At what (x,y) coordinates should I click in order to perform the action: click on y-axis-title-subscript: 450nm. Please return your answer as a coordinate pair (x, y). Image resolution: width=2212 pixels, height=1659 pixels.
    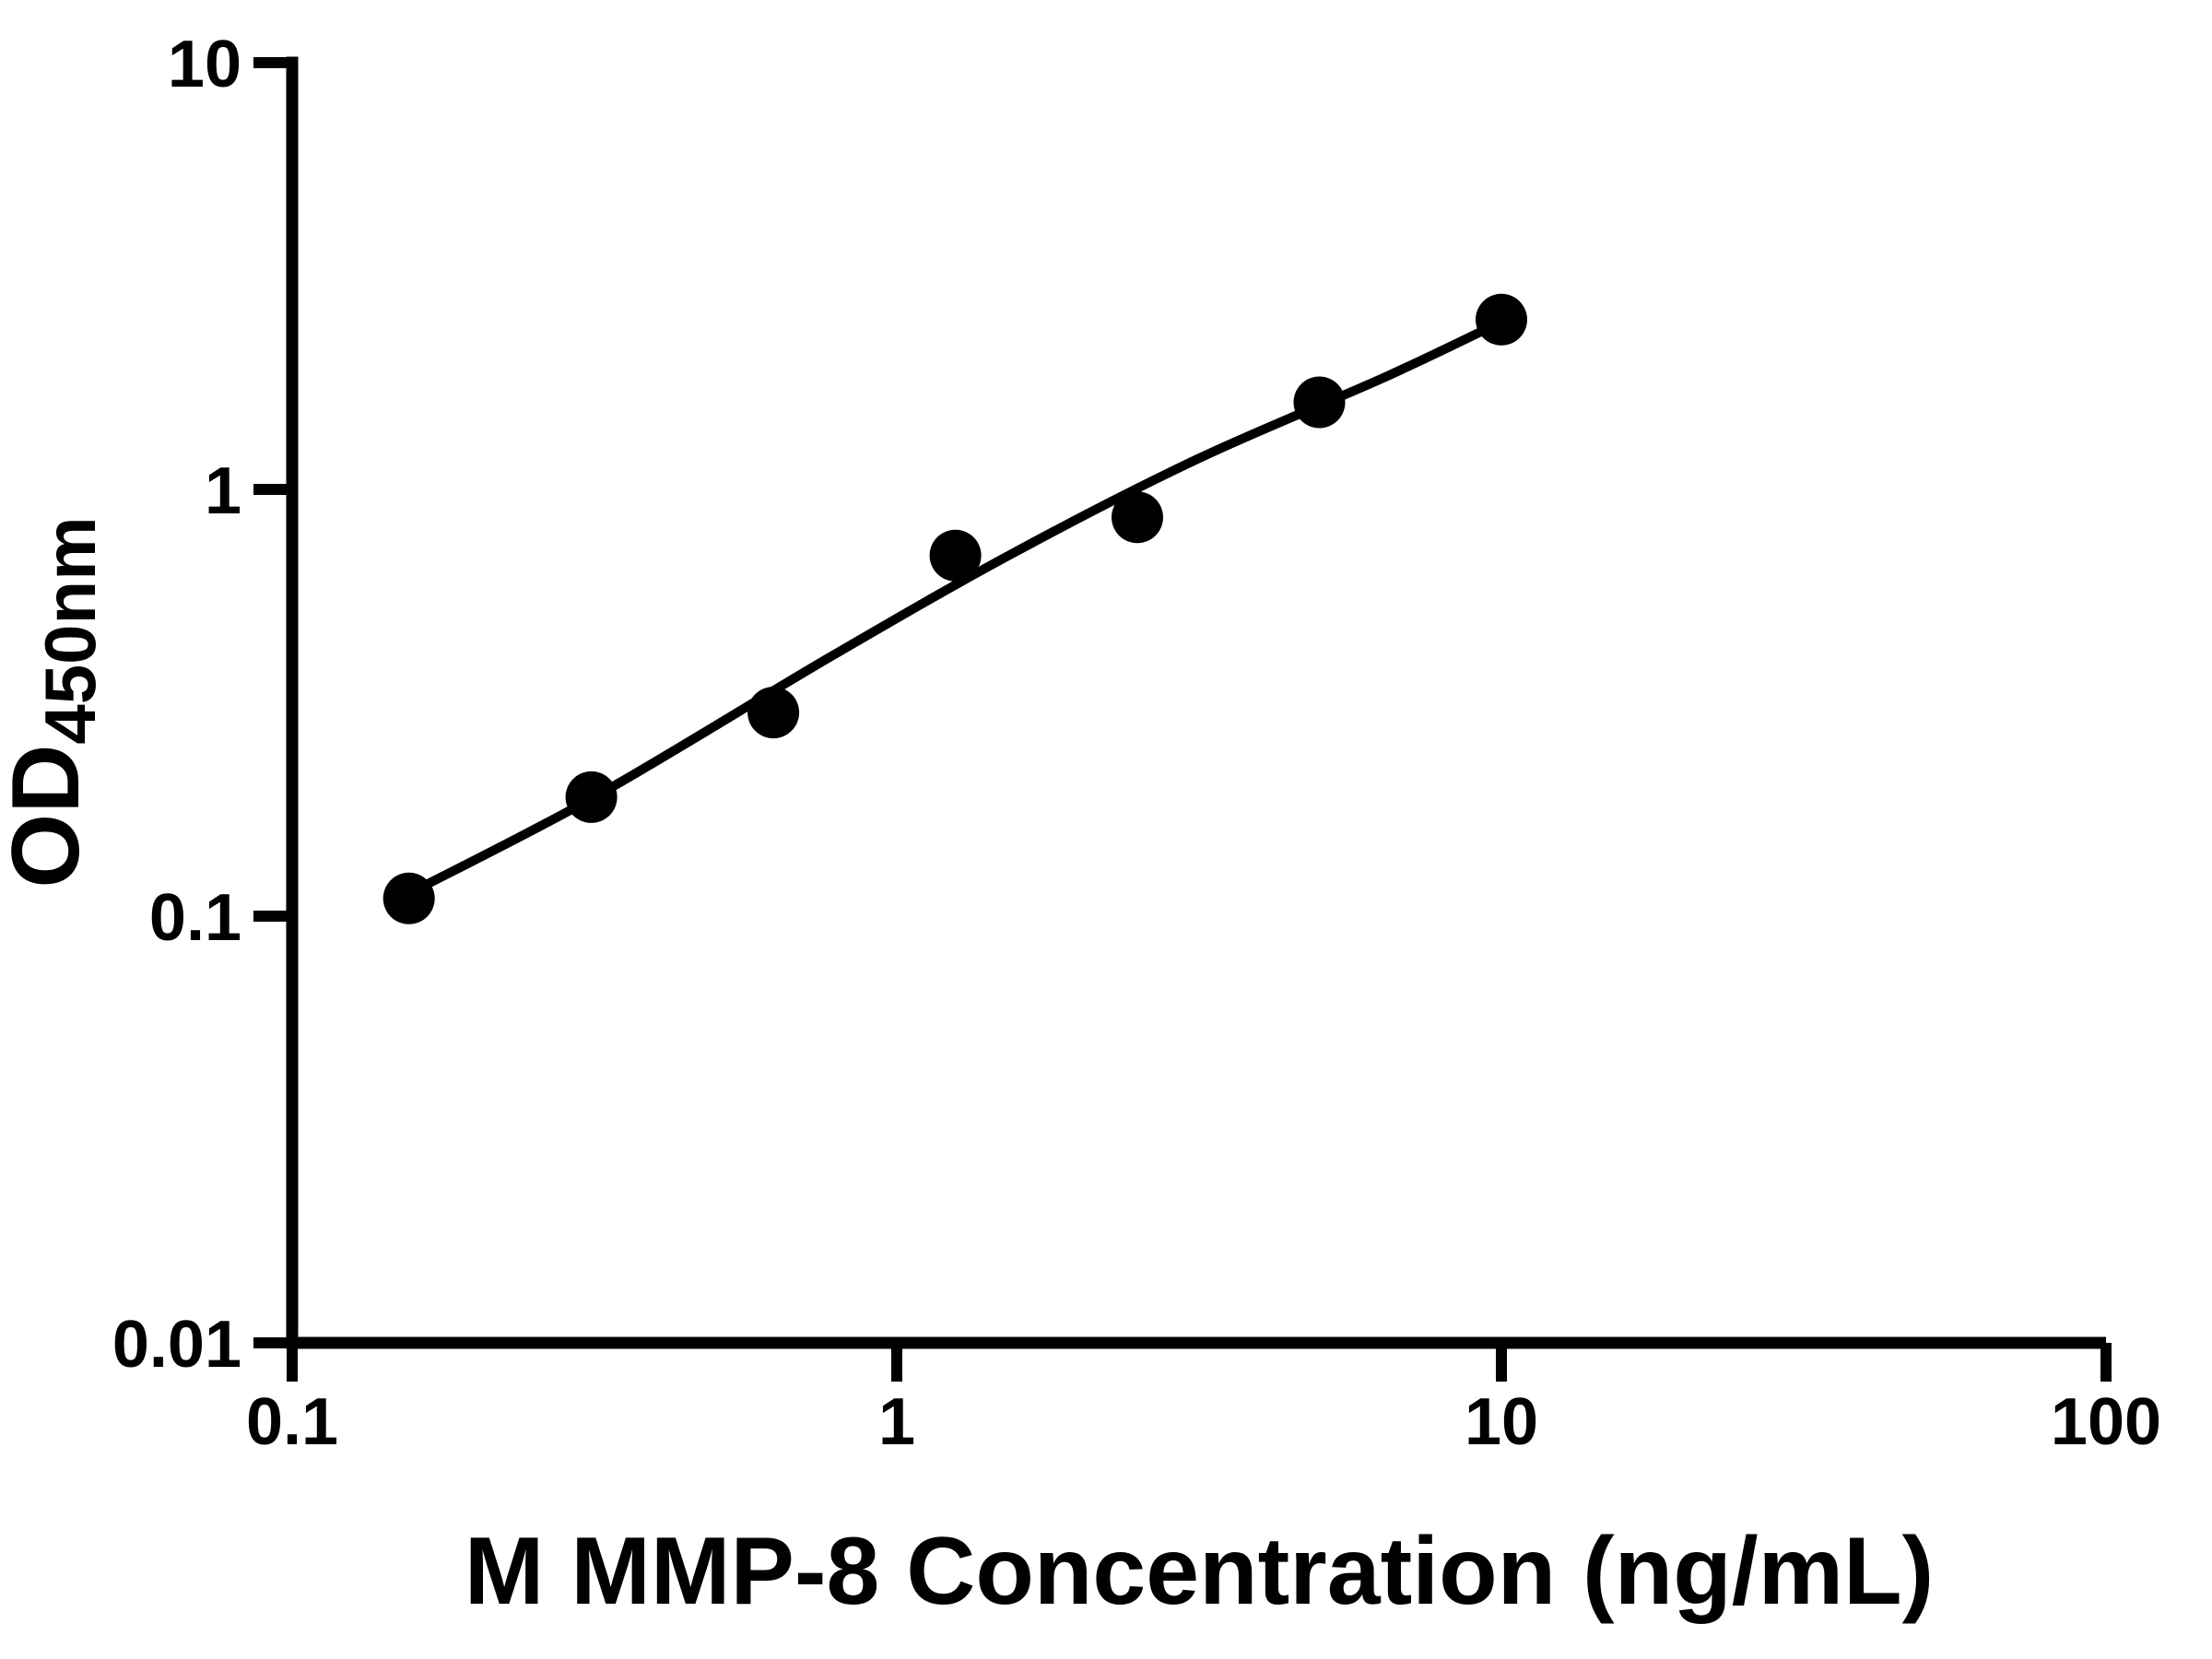
    Looking at the image, I should click on (70, 630).